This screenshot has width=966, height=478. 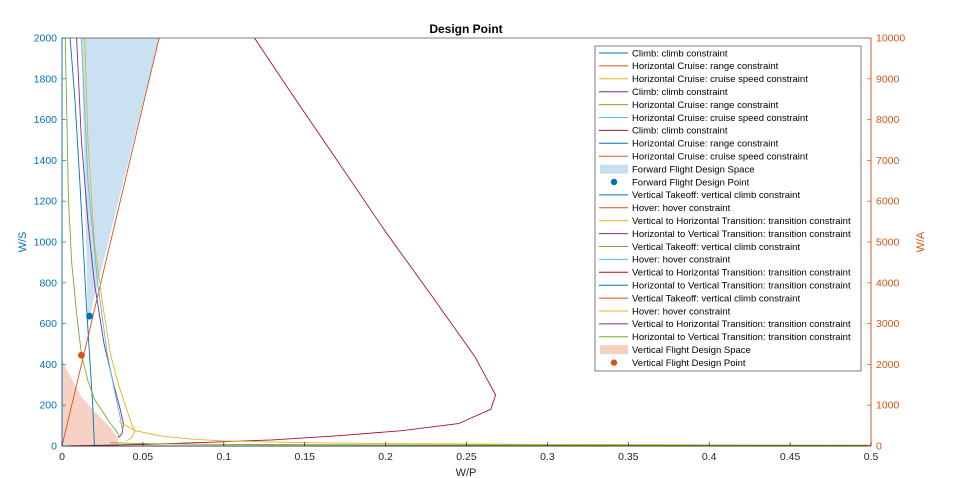 What do you see at coordinates (46, 39) in the screenshot?
I see `y-left-tick-label: 2000` at bounding box center [46, 39].